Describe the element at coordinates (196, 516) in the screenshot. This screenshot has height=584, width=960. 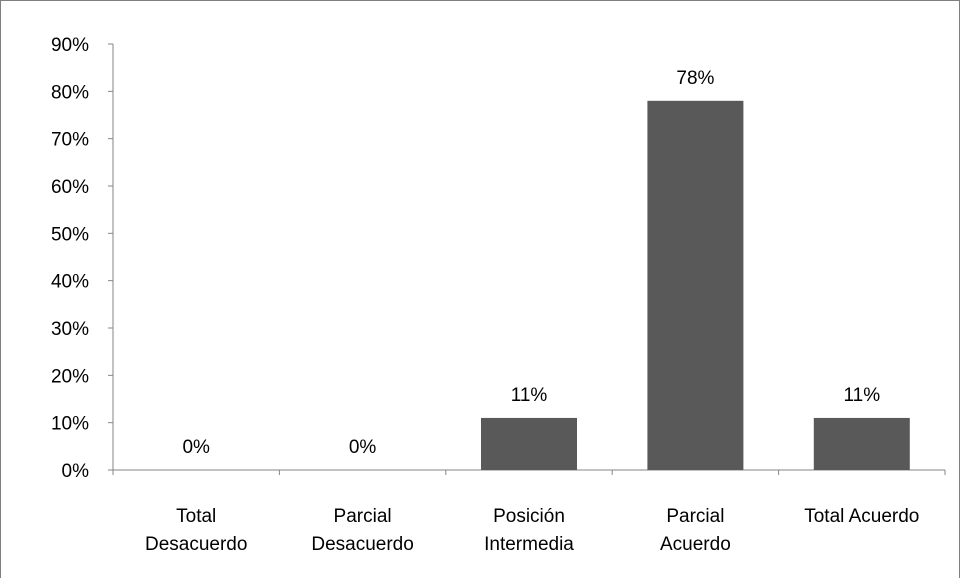
I see `category-label: Total` at that location.